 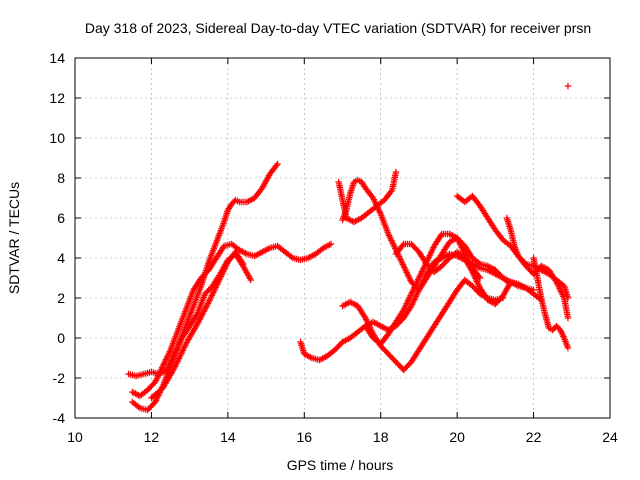 I want to click on x-tick-label: 18, so click(x=381, y=437).